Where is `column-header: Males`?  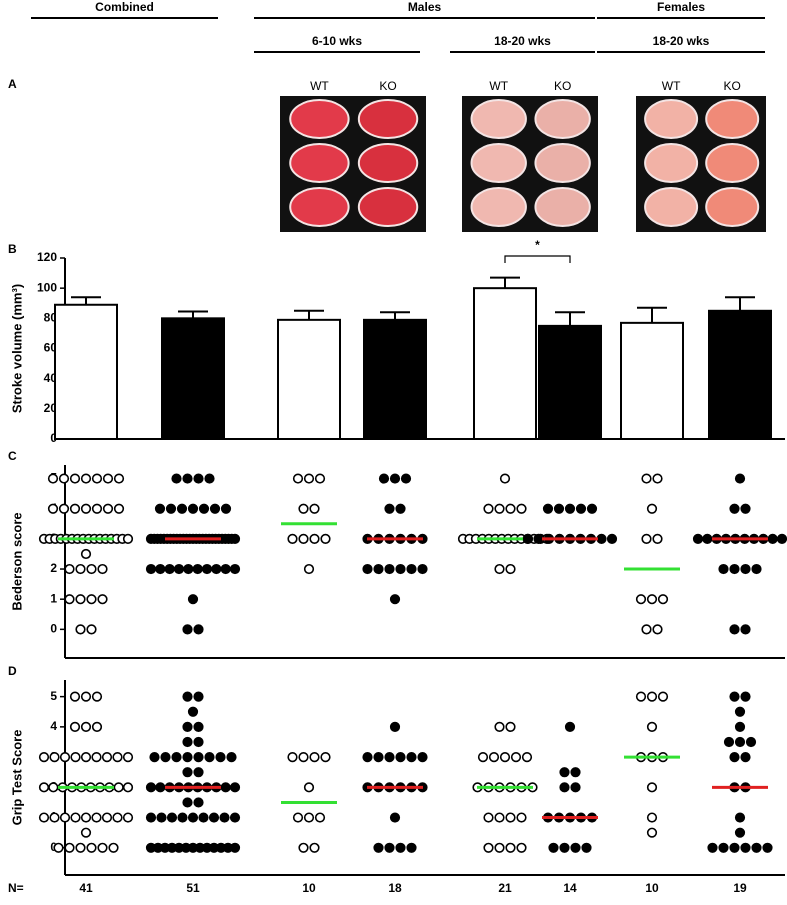
column-header: Males is located at coordinates (425, 7).